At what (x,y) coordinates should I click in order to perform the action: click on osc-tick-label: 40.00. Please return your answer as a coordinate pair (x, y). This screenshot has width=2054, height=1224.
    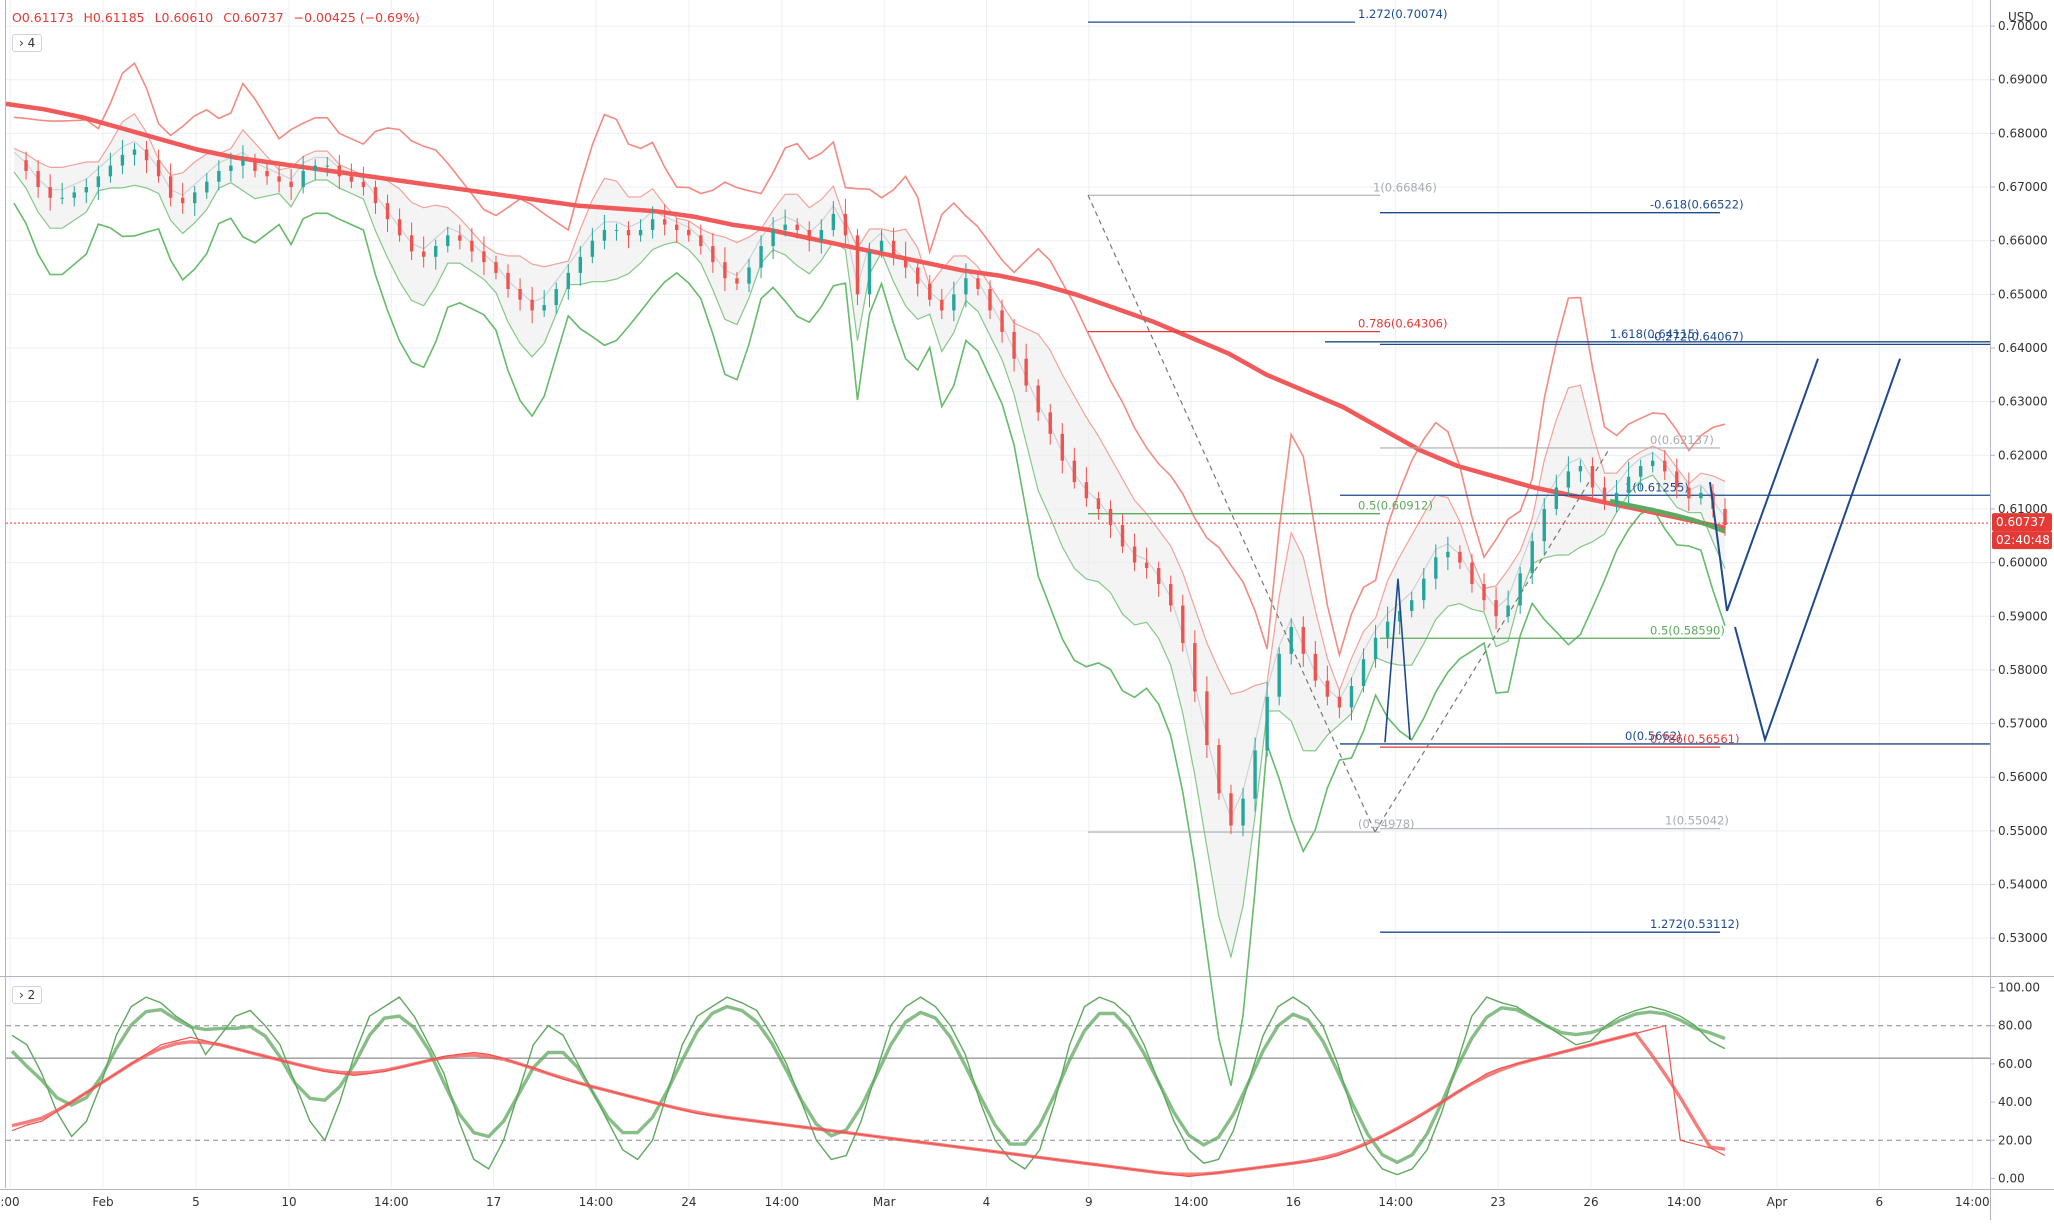
    Looking at the image, I should click on (2015, 1102).